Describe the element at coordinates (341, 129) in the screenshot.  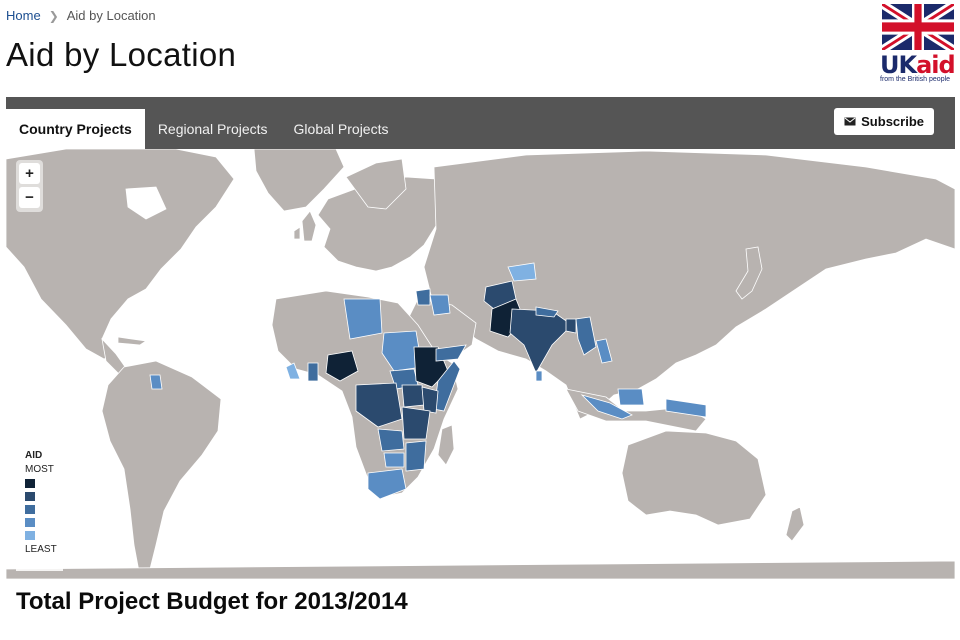
I see `tab-global-projects: Global Projects` at that location.